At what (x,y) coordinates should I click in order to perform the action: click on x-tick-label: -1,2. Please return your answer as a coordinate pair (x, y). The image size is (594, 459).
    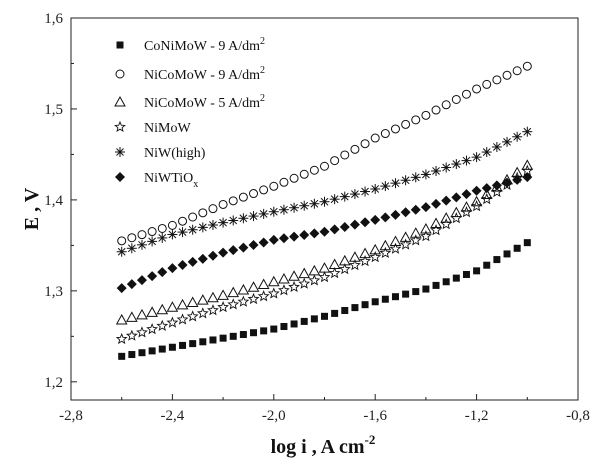
    Looking at the image, I should click on (477, 416).